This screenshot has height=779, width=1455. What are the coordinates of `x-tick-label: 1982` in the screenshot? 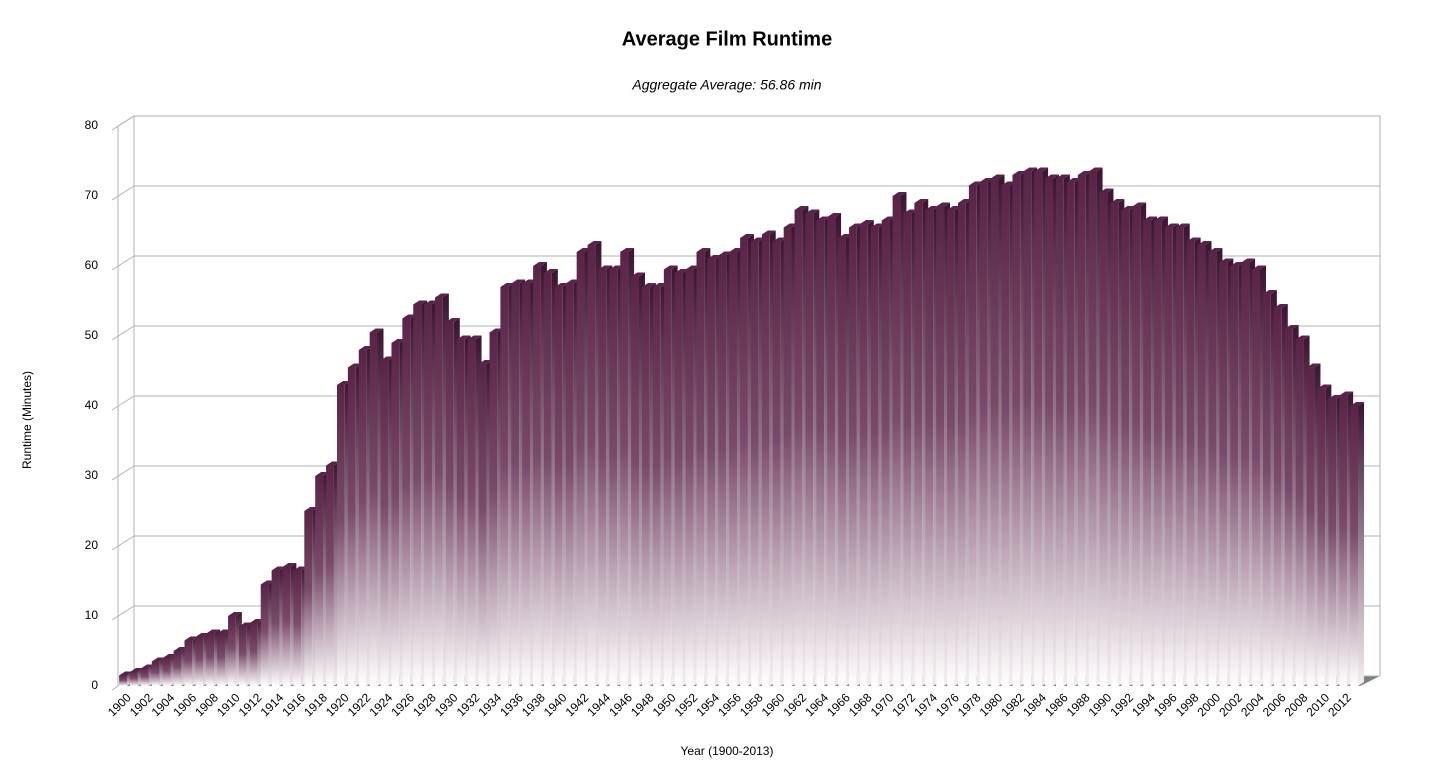 It's located at (1012, 704).